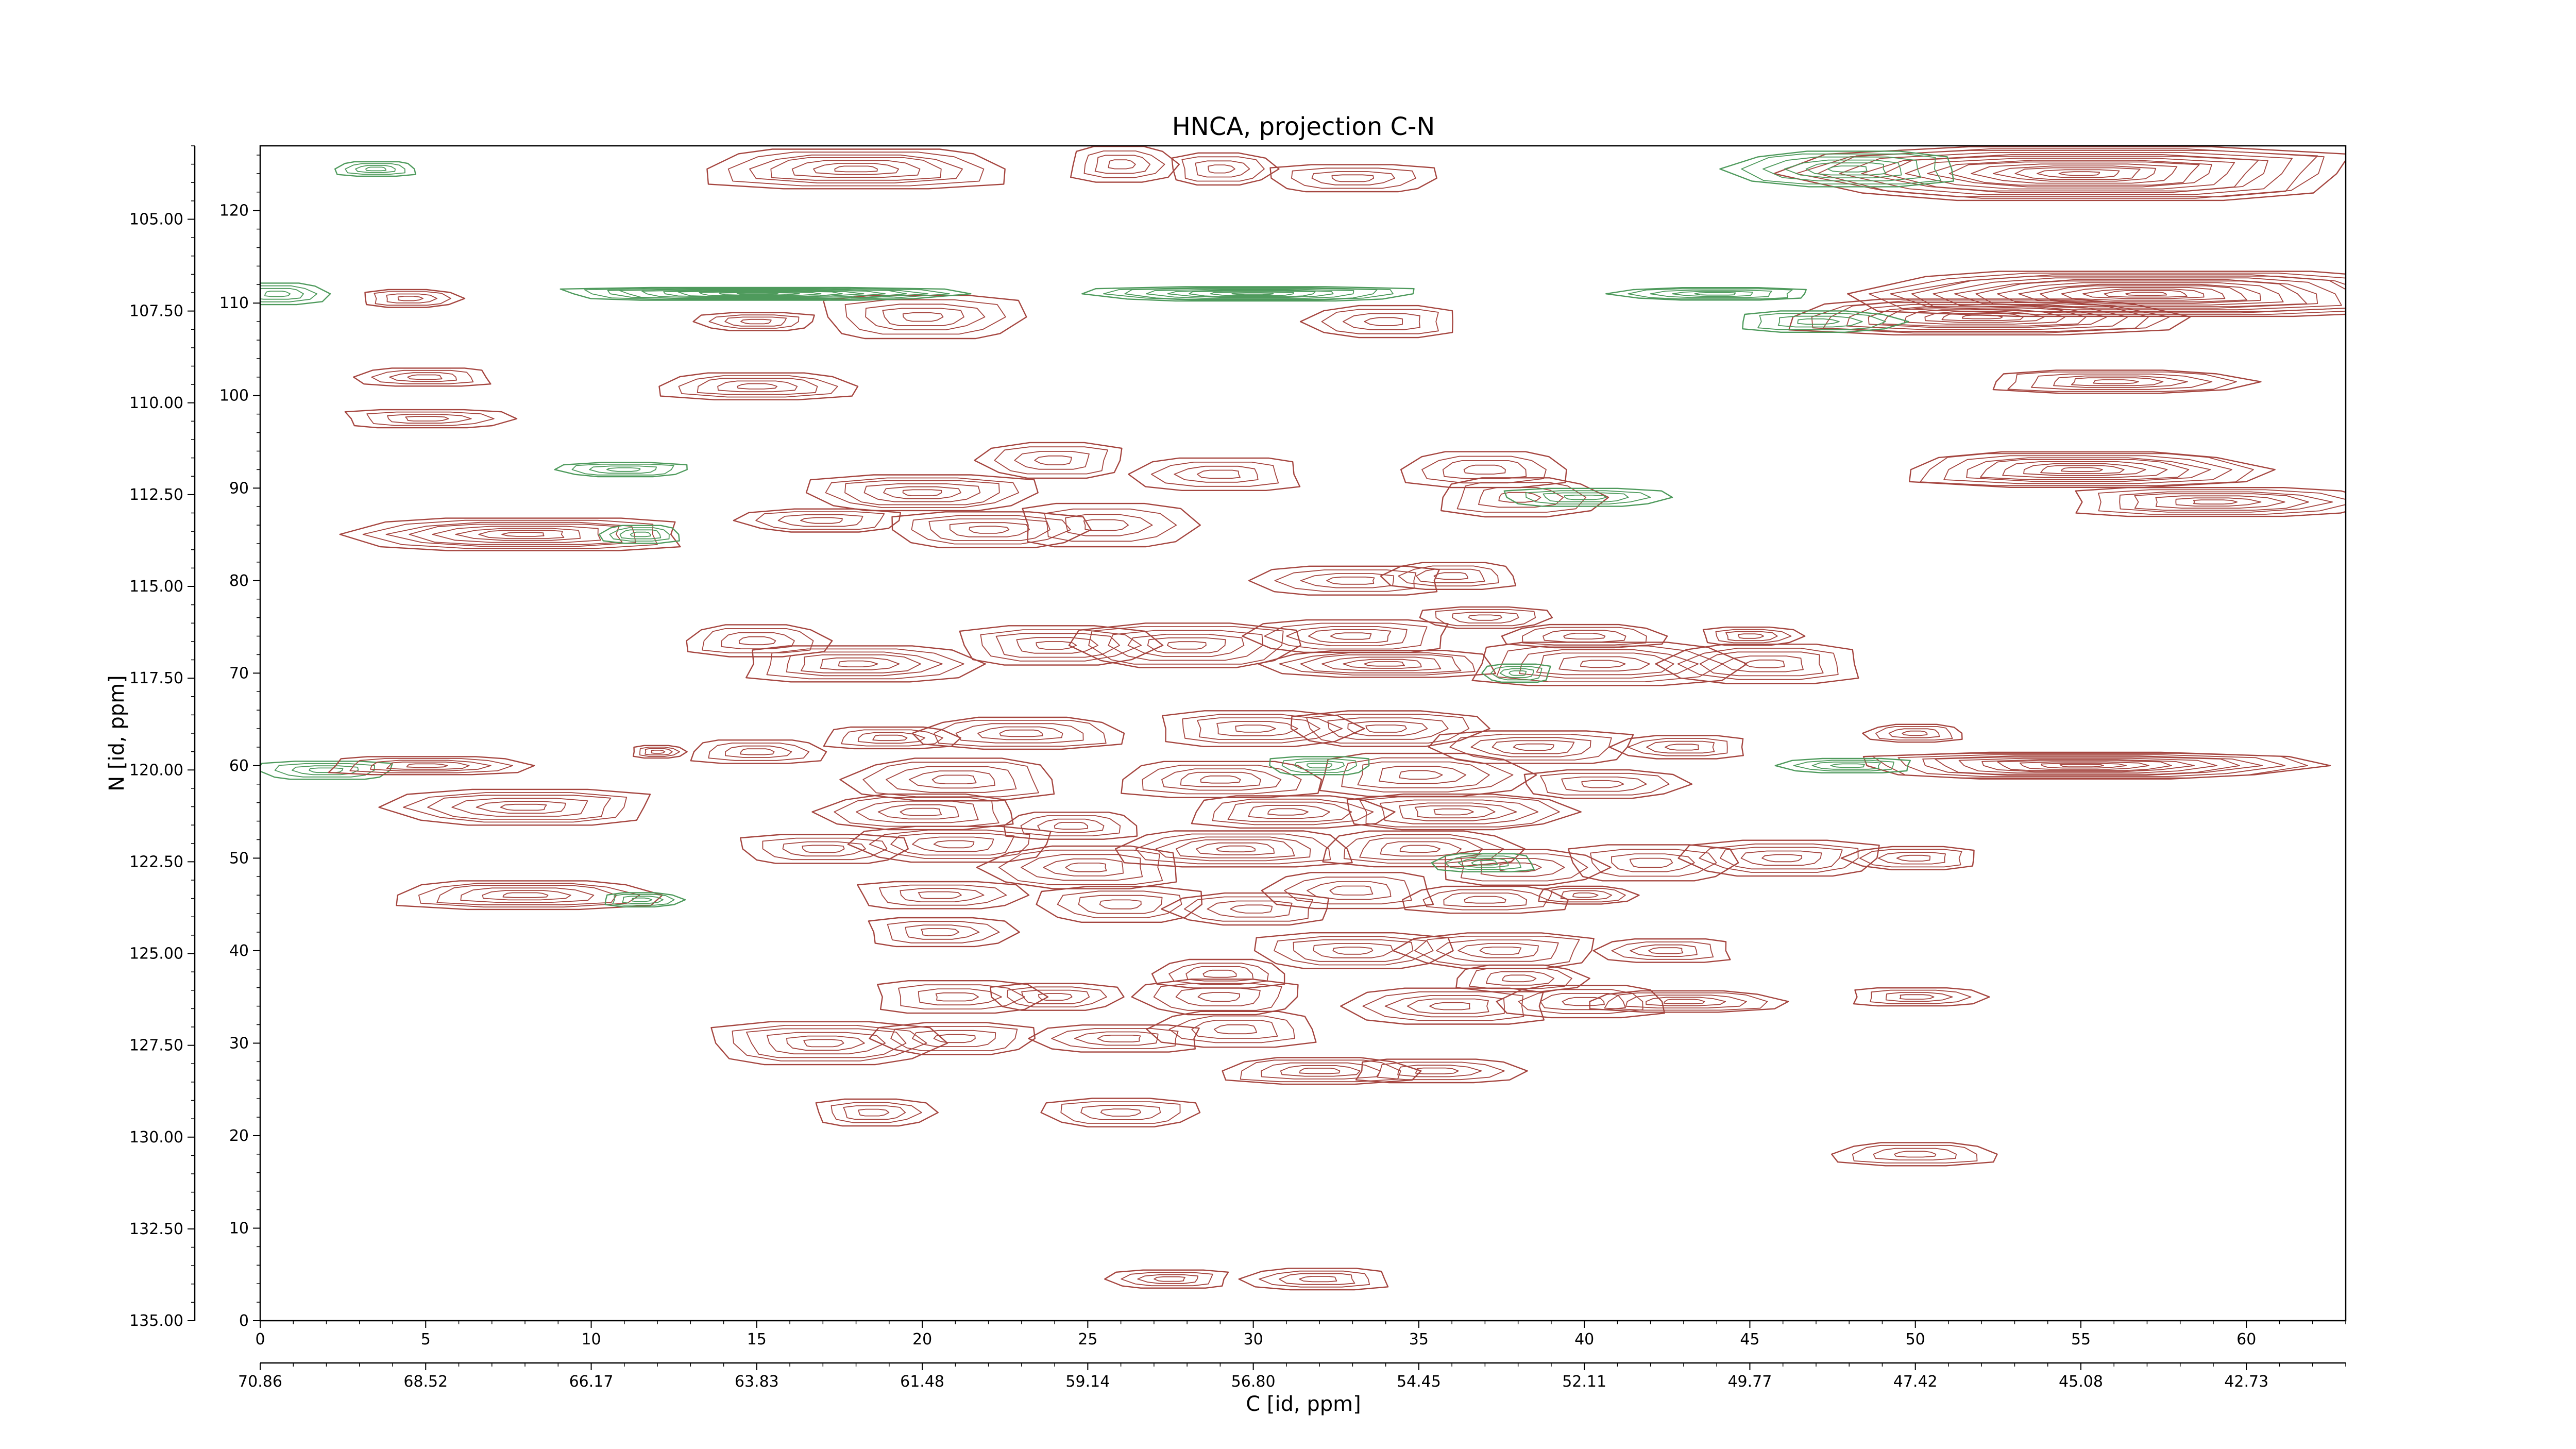 The height and width of the screenshot is (1449, 2576). Describe the element at coordinates (922, 1382) in the screenshot. I see `x-ppm-tick-label: 61.48` at that location.